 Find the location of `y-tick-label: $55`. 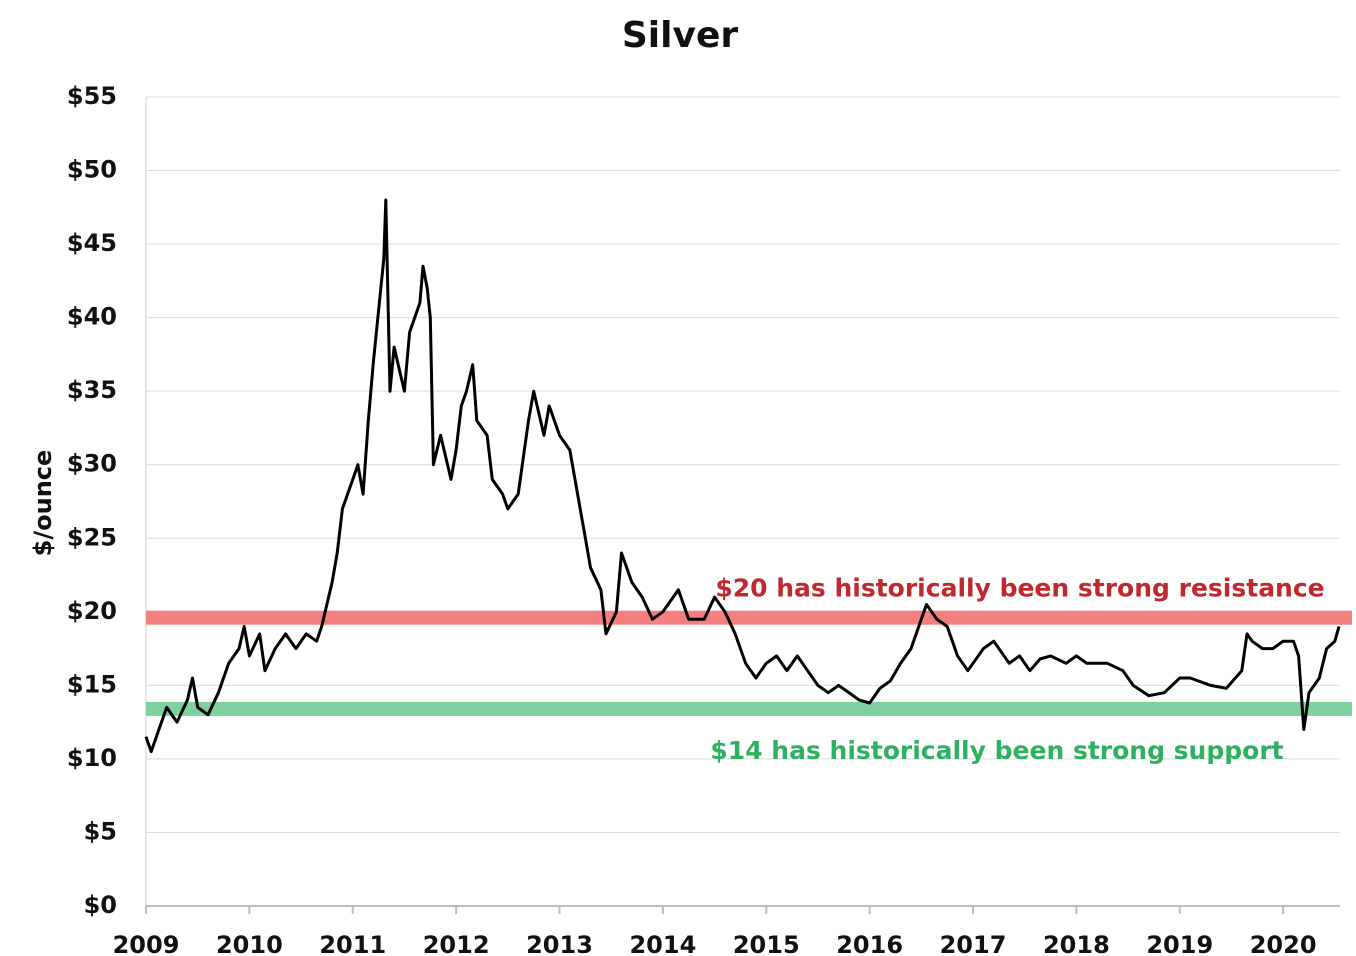

y-tick-label: $55 is located at coordinates (92, 96).